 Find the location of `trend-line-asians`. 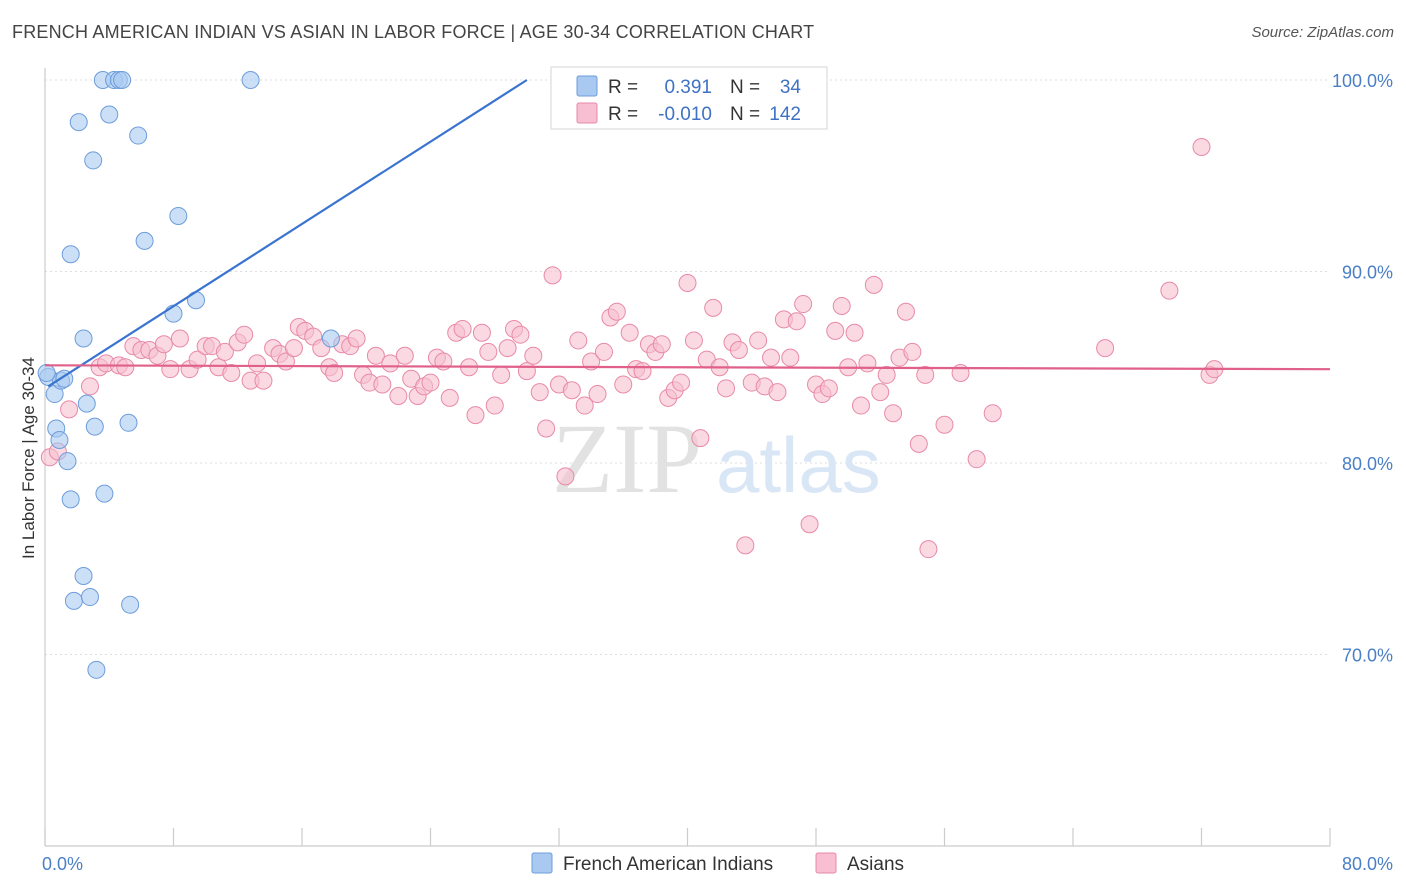

trend-line-asians is located at coordinates (687, 367).